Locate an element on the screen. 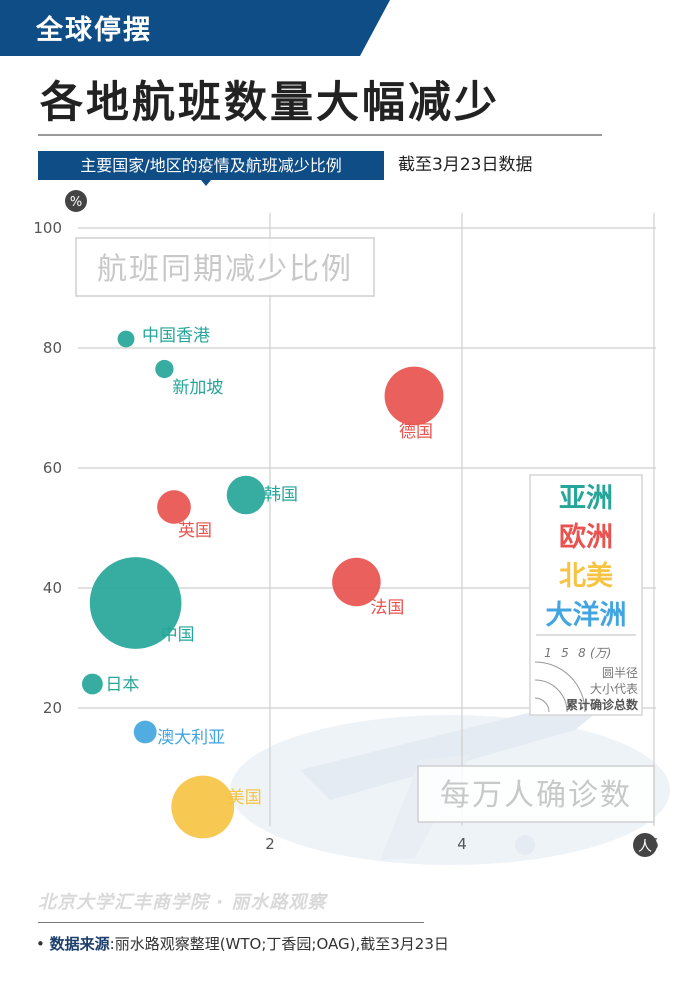 This screenshot has height=985, width=700. y-tick-label: 100 is located at coordinates (47, 228).